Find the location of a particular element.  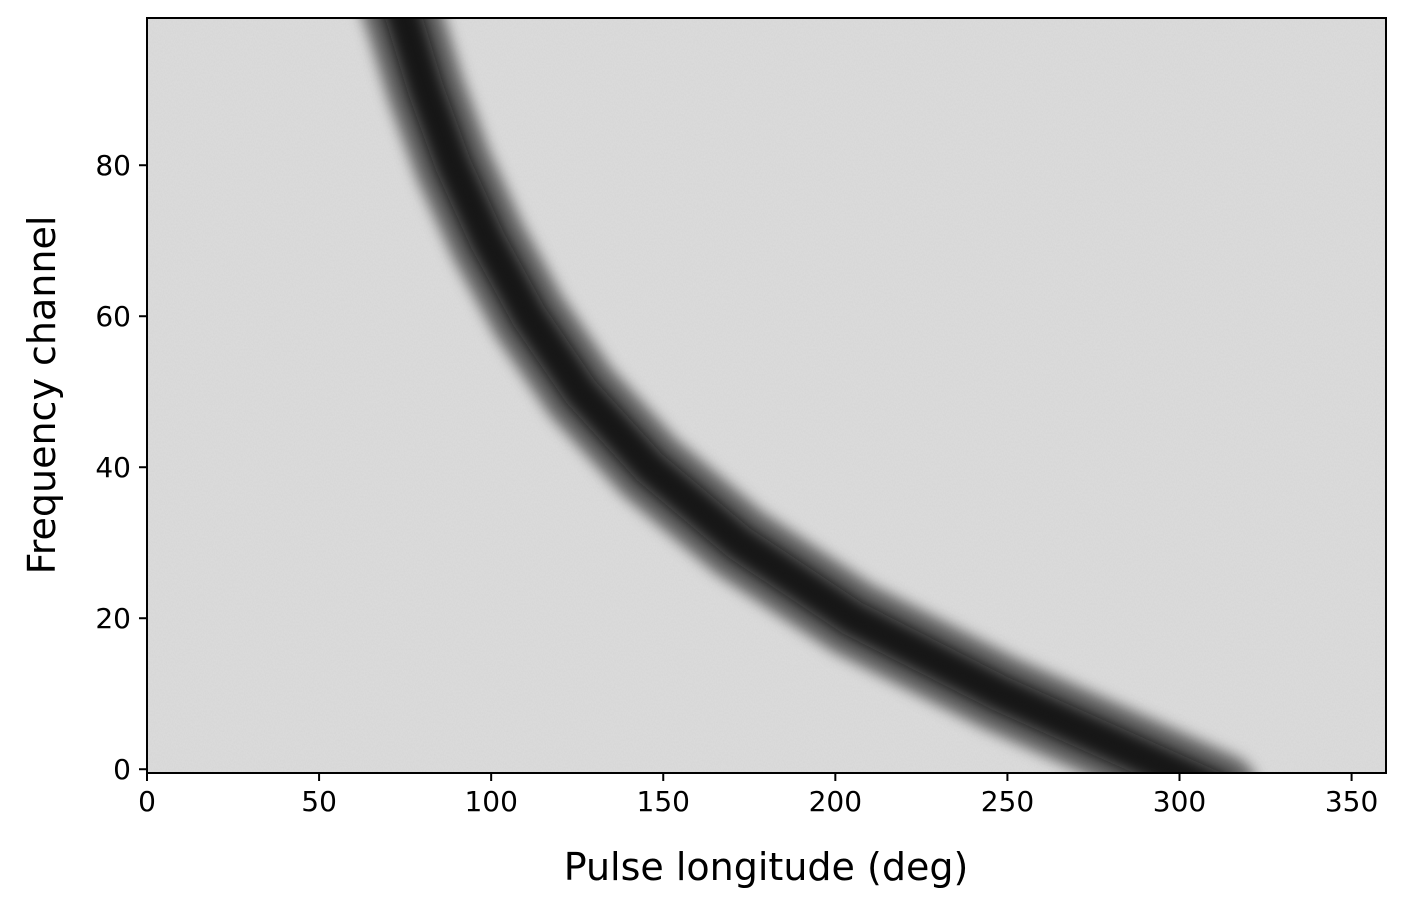

x-tick-label: 250 is located at coordinates (1007, 801).